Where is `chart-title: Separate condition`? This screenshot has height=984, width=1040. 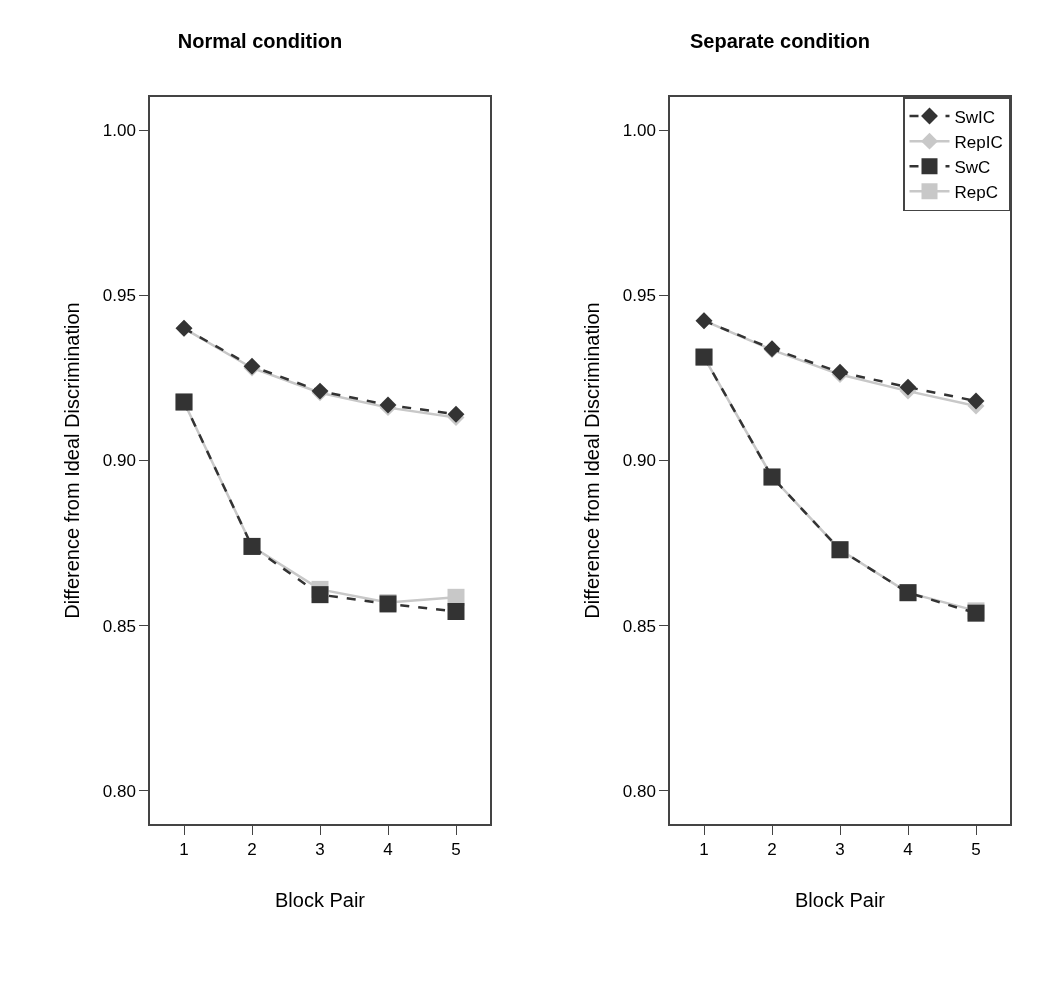
chart-title: Separate condition is located at coordinates (780, 41).